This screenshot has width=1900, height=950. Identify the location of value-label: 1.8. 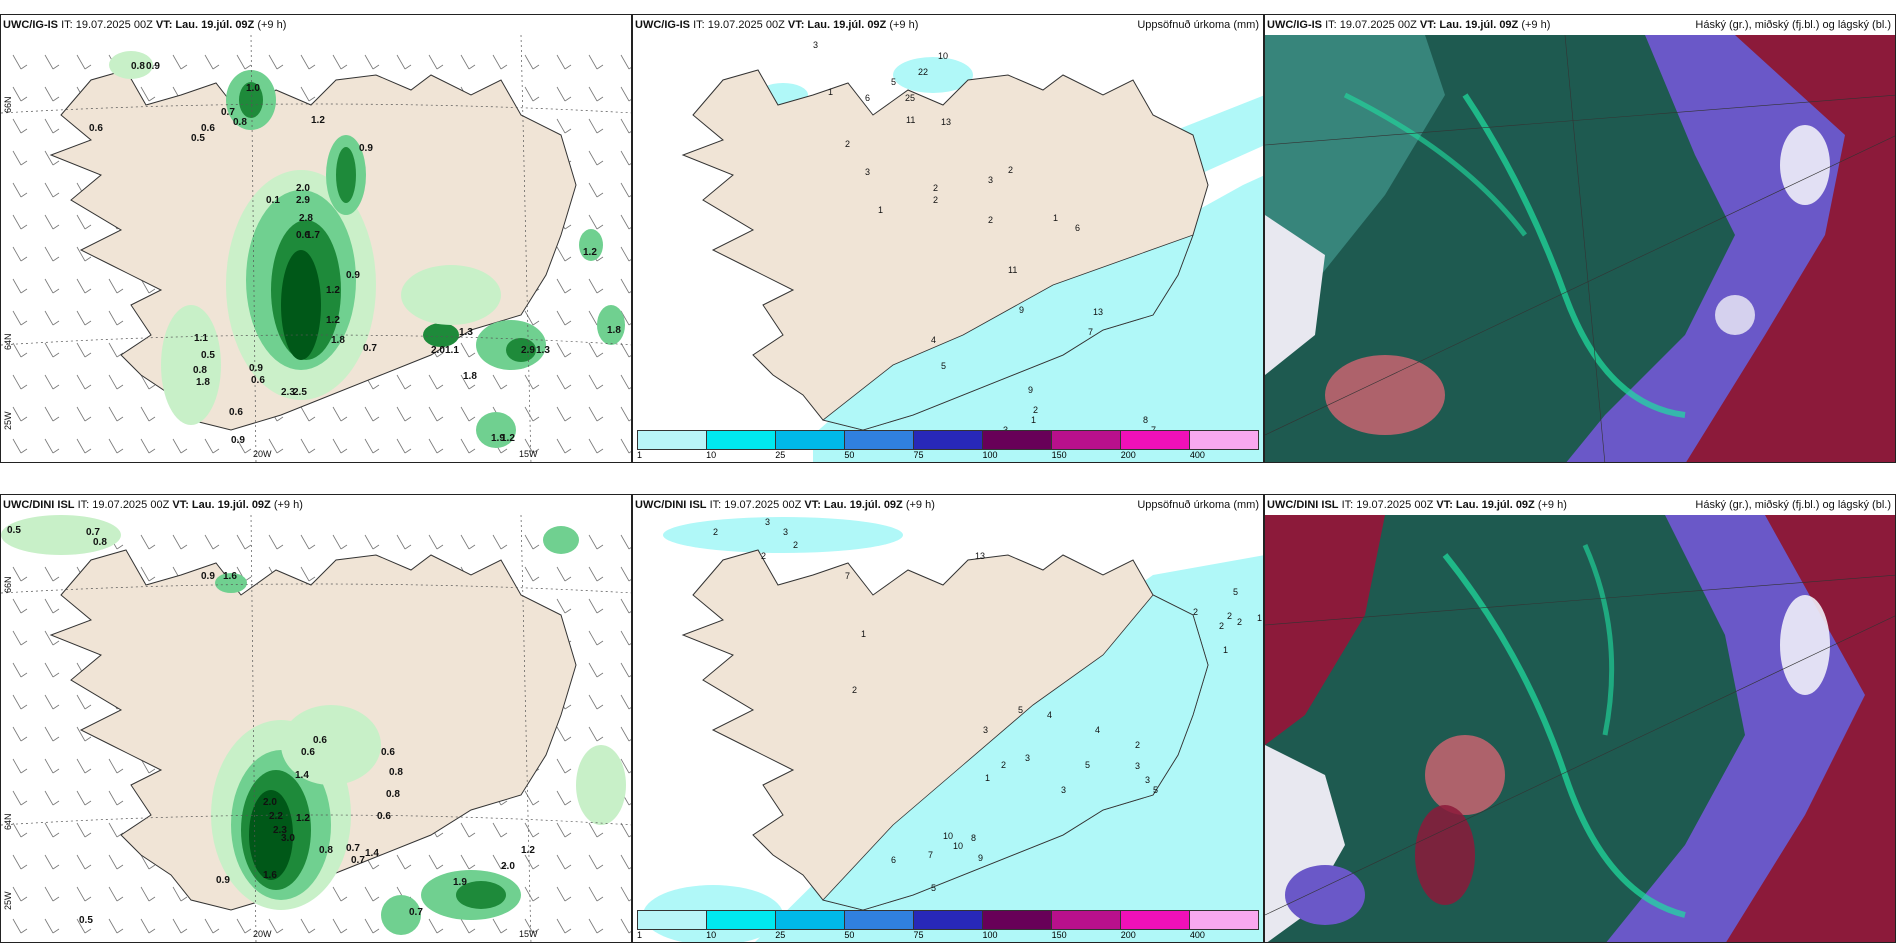
(470, 376).